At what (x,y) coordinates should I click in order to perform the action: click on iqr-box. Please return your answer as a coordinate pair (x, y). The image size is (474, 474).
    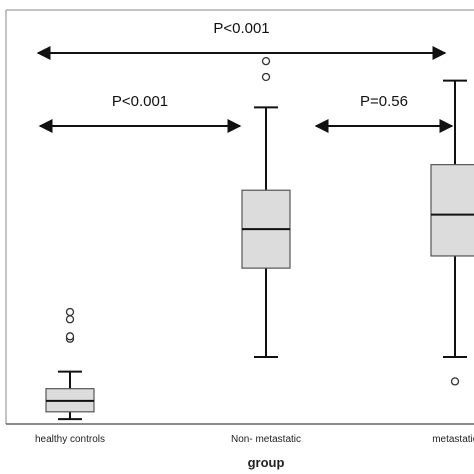
    Looking at the image, I should click on (452, 210).